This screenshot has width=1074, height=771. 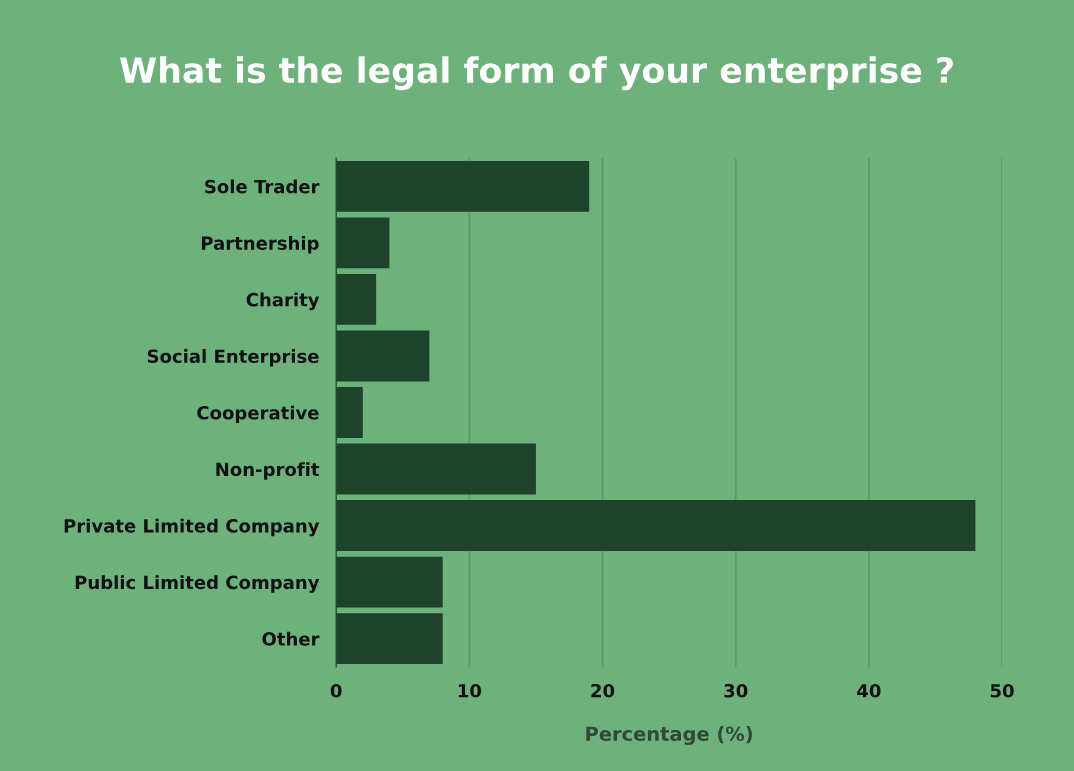 What do you see at coordinates (233, 358) in the screenshot?
I see `y-tick-label: Social Enterprise` at bounding box center [233, 358].